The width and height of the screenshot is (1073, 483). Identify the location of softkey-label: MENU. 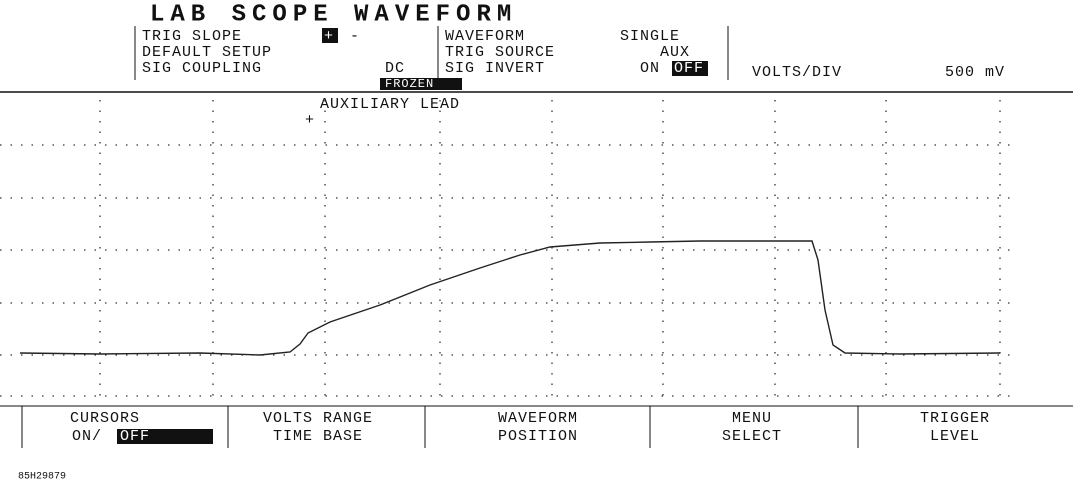
(752, 418).